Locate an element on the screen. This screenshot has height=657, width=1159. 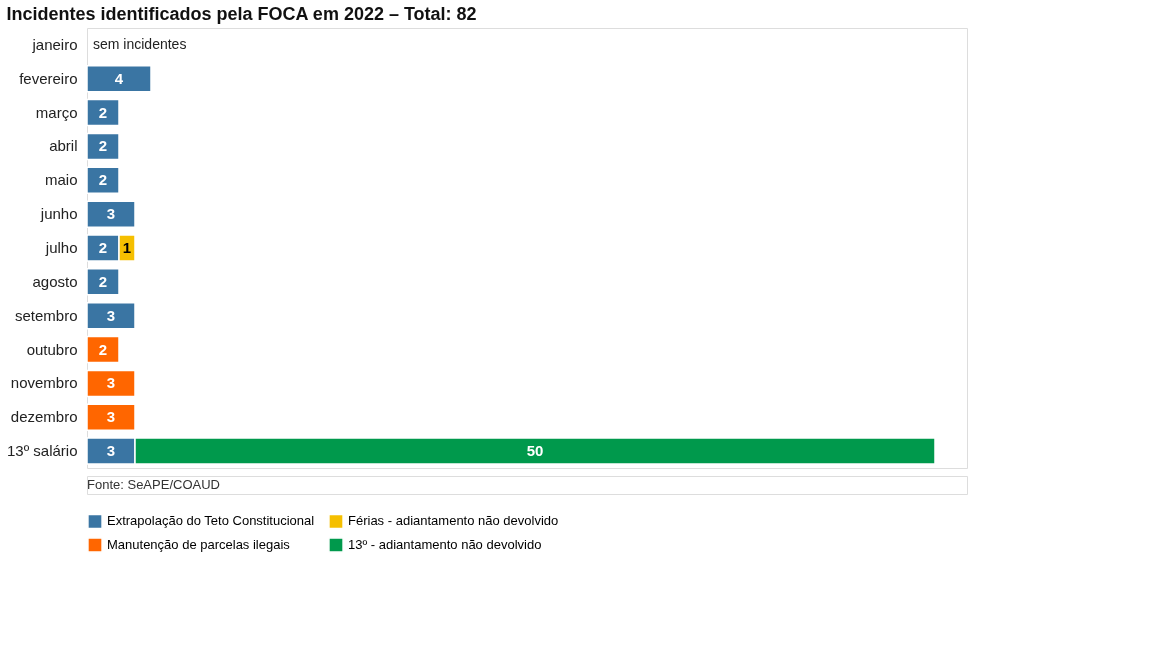
y-tick-label: agosto is located at coordinates (55, 281).